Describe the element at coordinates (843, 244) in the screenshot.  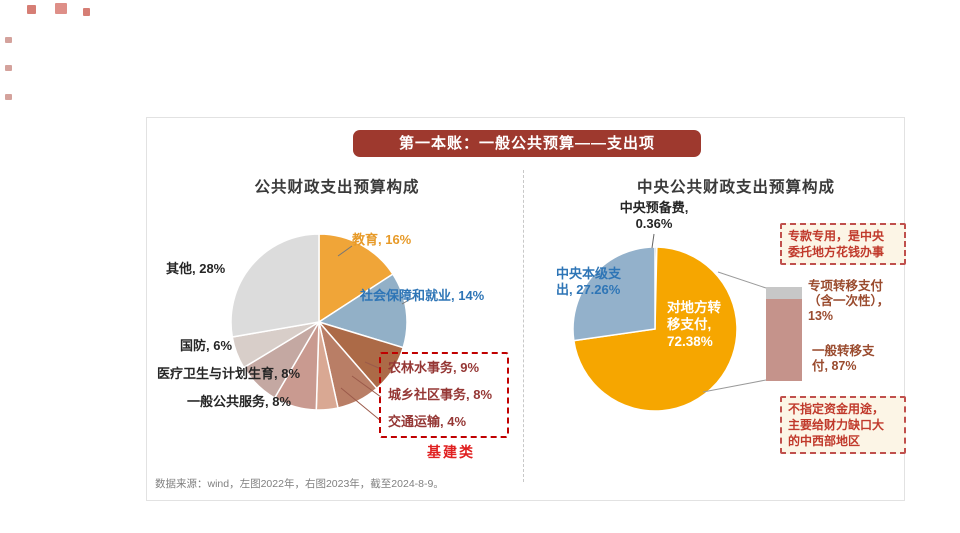
I see `callout-earmarked: 专款专用，是中央 委托地方花钱办事` at that location.